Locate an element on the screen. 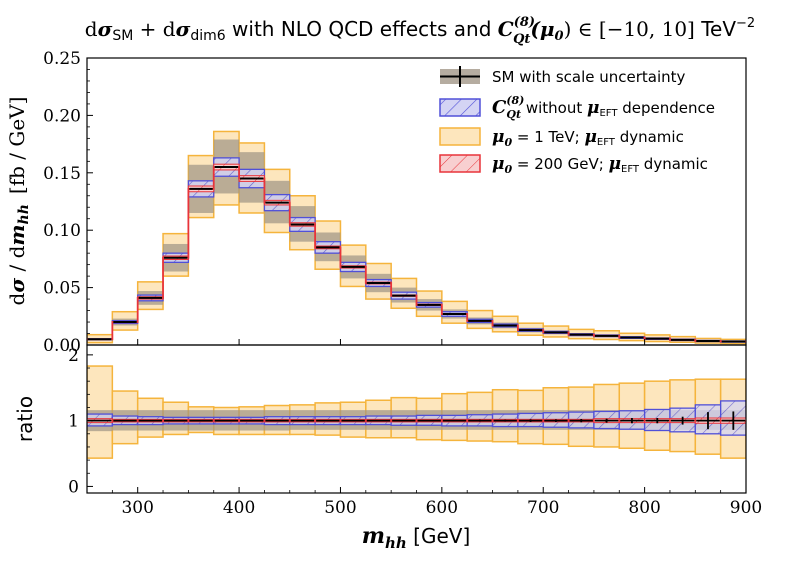 Image resolution: width=797 pixels, height=565 pixels. y-bottom-tick-label-2: 2 is located at coordinates (73, 356).